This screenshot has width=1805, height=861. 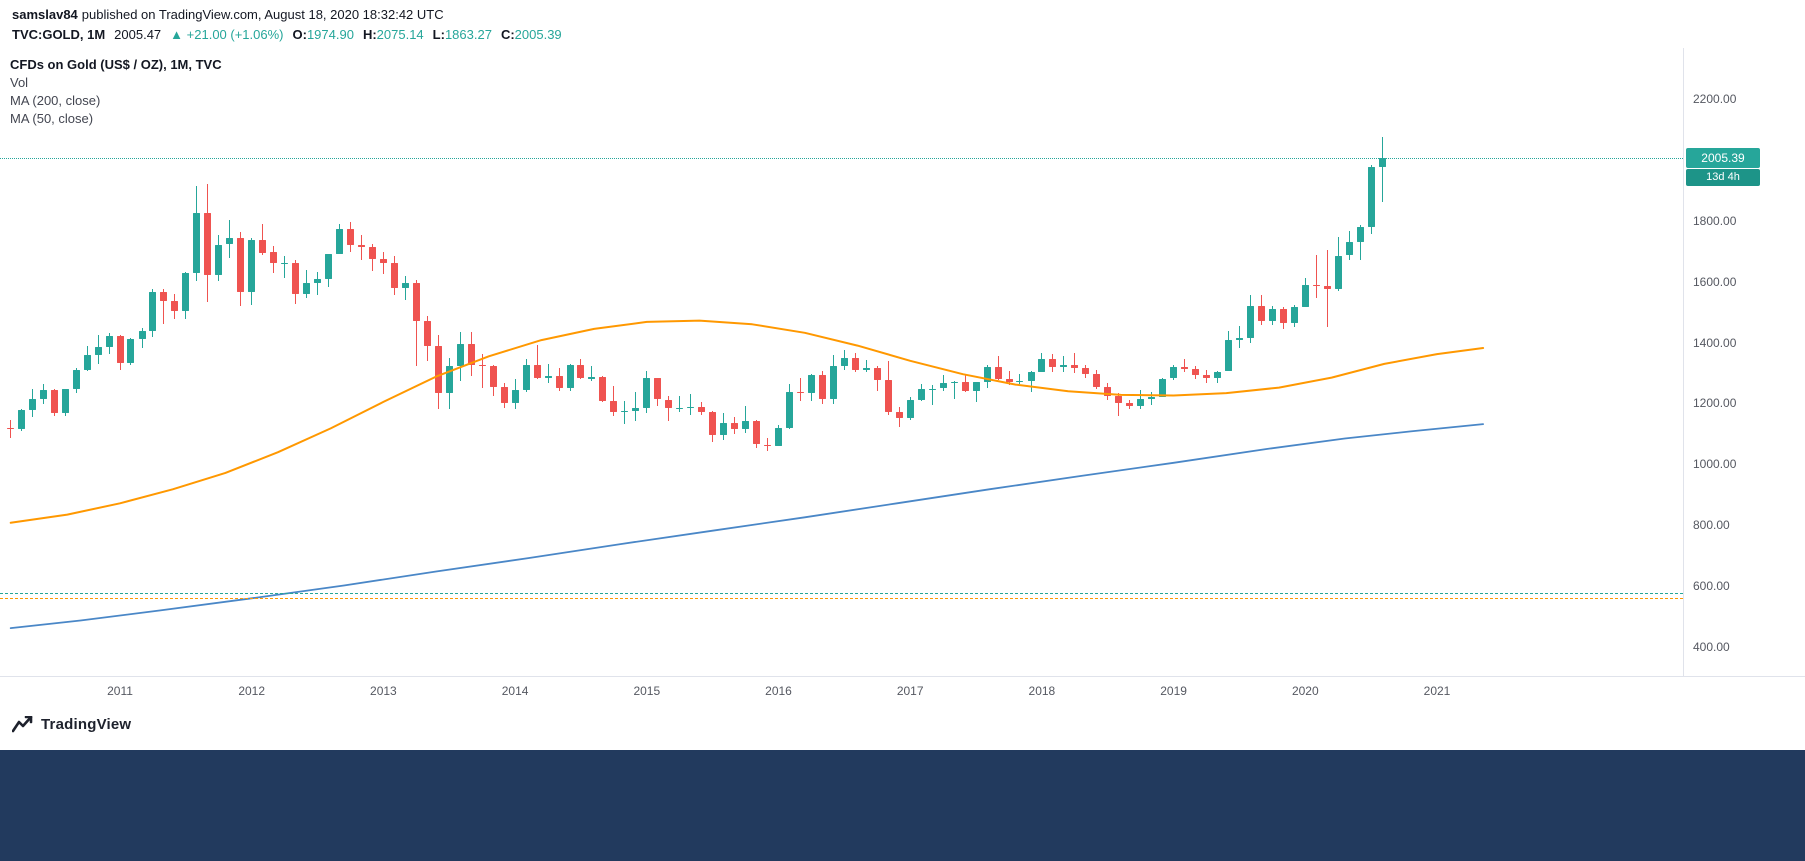 What do you see at coordinates (383, 691) in the screenshot?
I see `time-axis-label: 2013` at bounding box center [383, 691].